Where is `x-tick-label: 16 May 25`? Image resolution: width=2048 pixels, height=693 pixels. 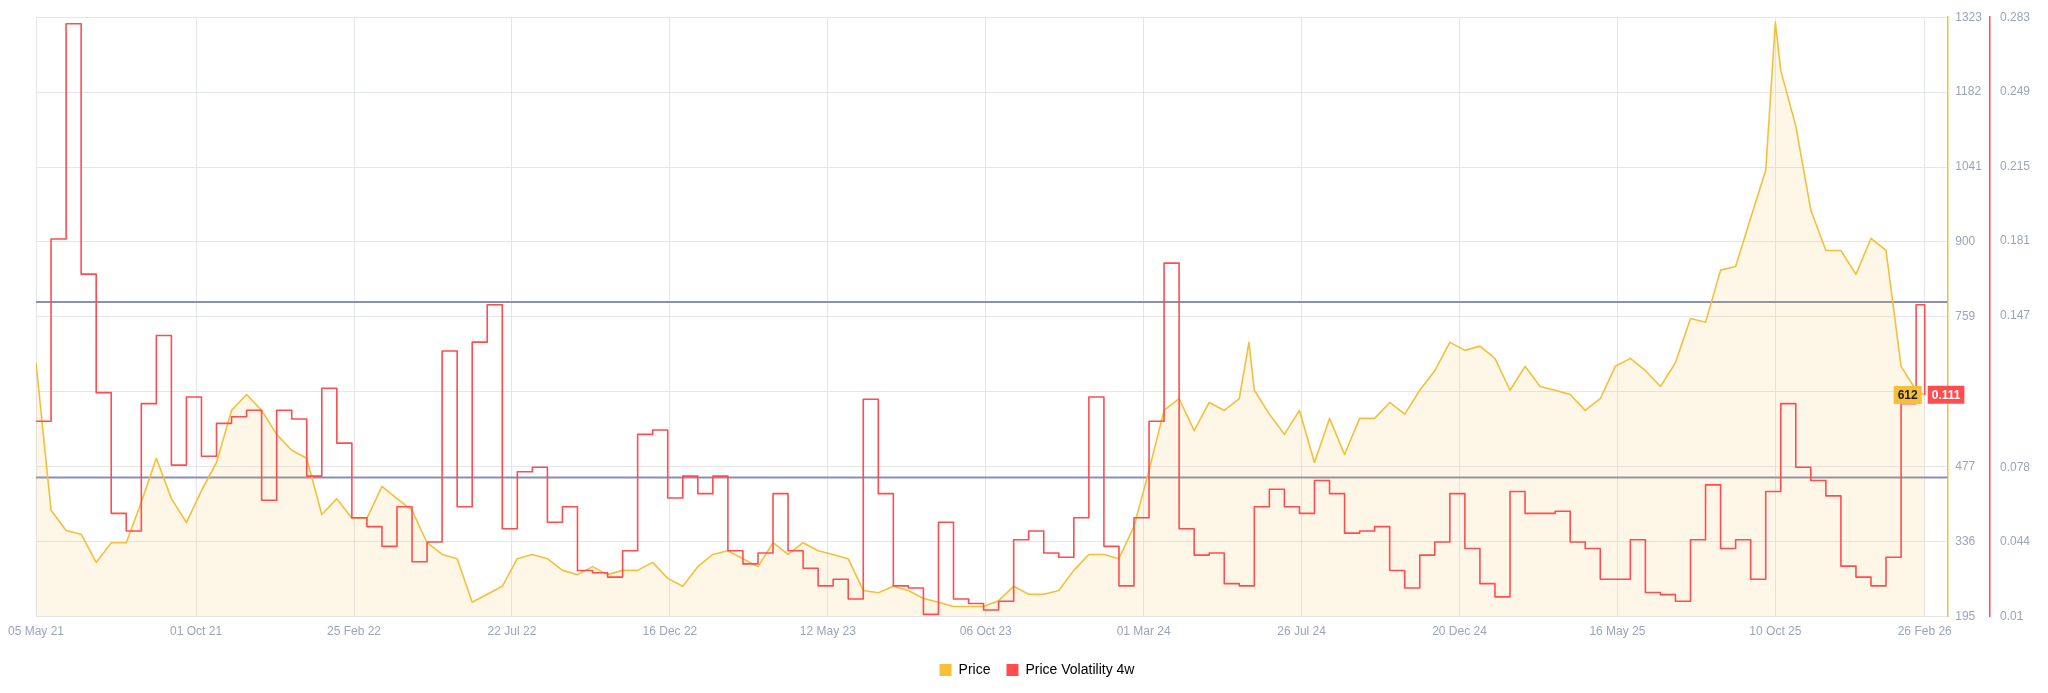 x-tick-label: 16 May 25 is located at coordinates (1617, 631).